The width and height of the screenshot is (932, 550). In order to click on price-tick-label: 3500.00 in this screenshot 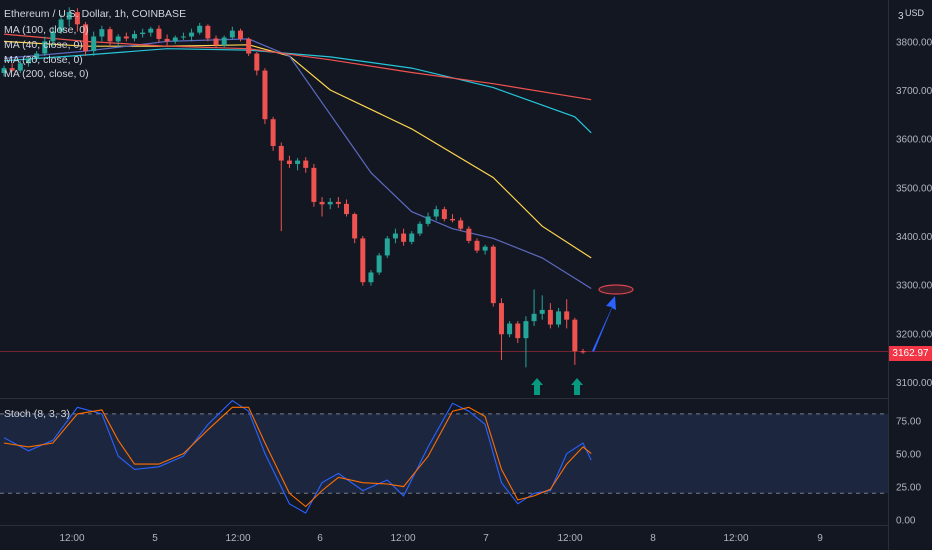, I will do `click(914, 188)`.